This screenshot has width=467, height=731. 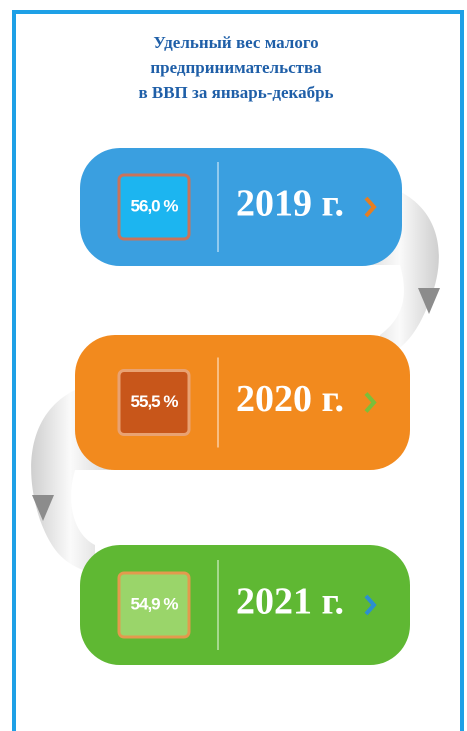 I want to click on year: 2021 г., so click(x=290, y=602).